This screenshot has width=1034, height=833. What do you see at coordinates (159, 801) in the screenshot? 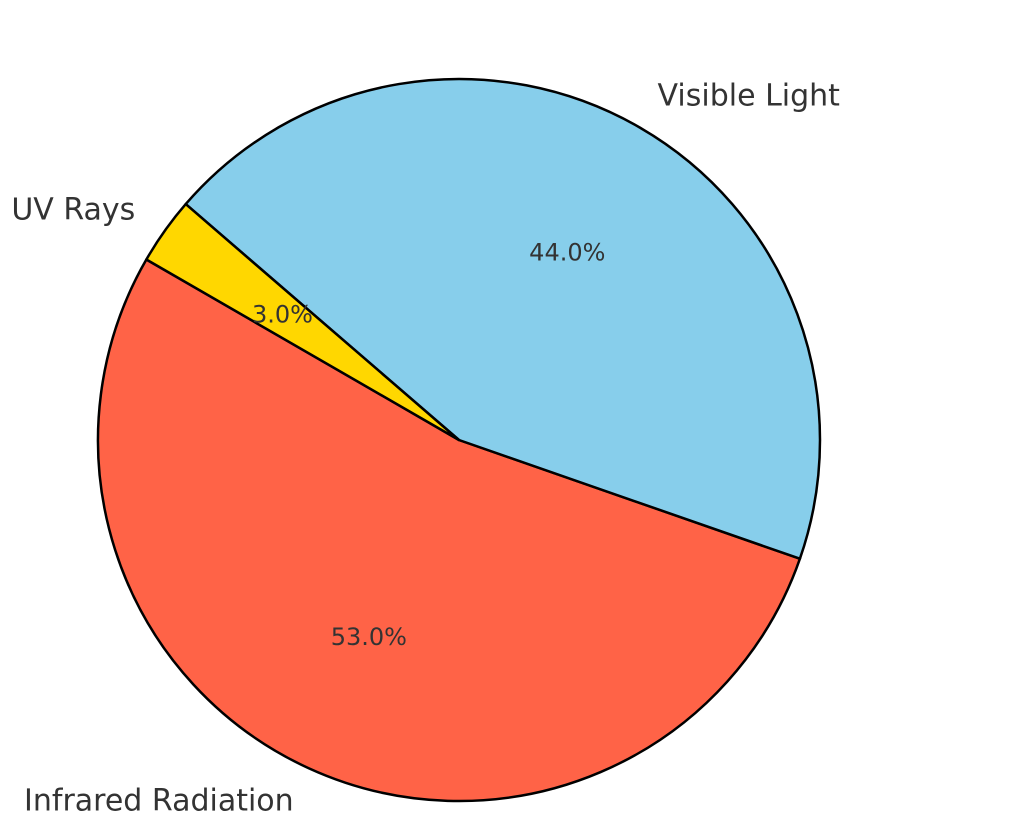
I see `category-label-infrared-radiation: Infrared Radiation` at bounding box center [159, 801].